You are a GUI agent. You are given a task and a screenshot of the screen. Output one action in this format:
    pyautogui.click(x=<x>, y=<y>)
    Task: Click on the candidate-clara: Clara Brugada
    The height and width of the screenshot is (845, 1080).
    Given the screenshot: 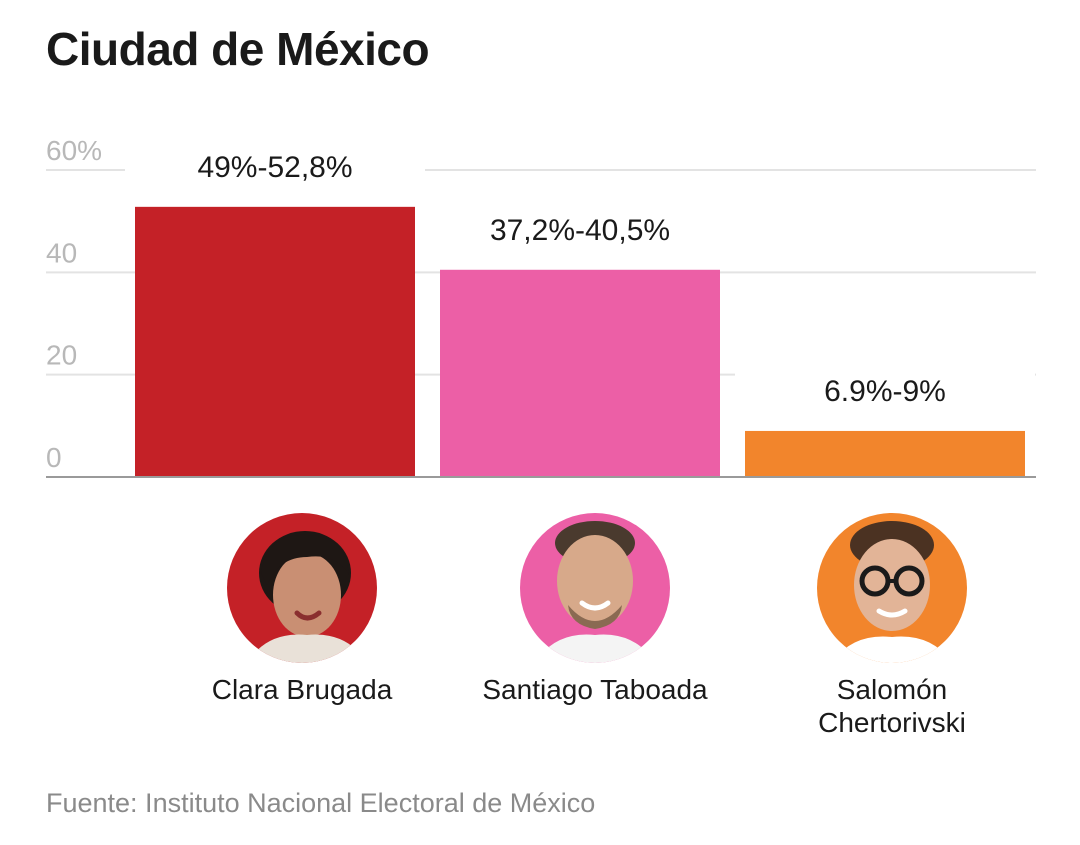 What is the action you would take?
    pyautogui.click(x=302, y=609)
    